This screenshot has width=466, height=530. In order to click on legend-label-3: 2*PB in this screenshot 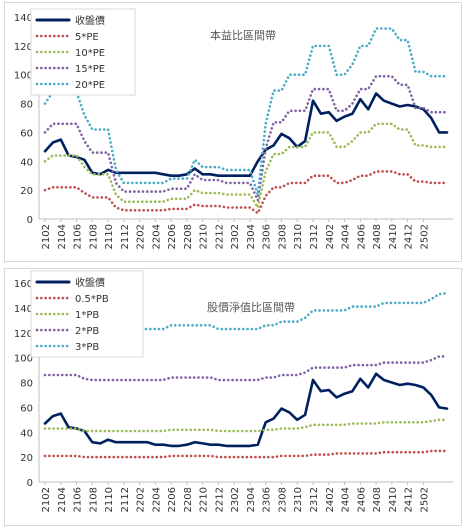, I will do `click(87, 331)`.